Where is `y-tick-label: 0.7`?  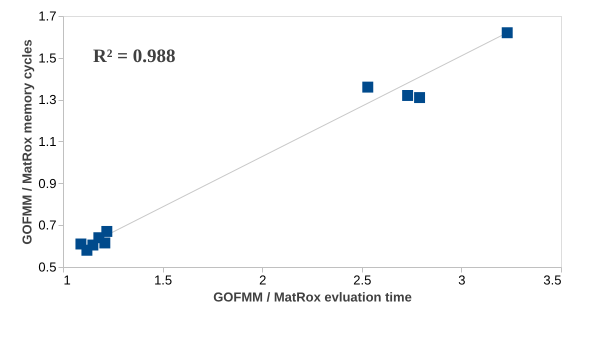 y-tick-label: 0.7 is located at coordinates (47, 225).